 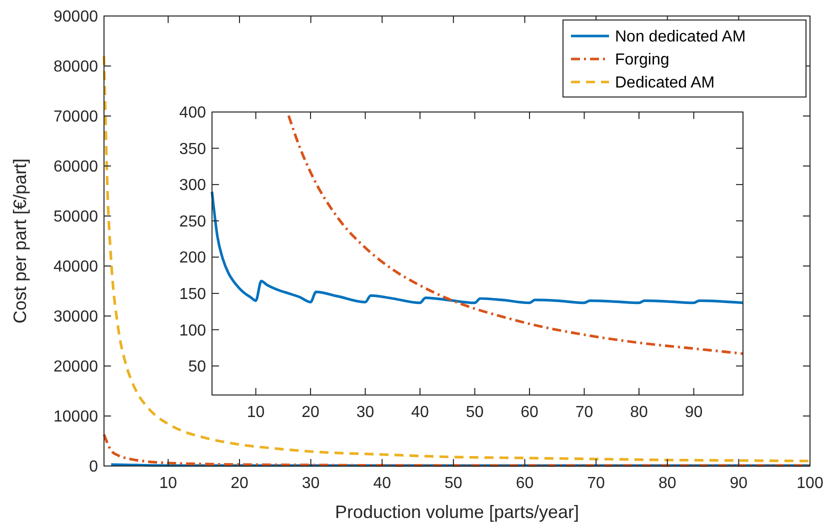 What do you see at coordinates (76, 167) in the screenshot?
I see `y-tick-label: 60000` at bounding box center [76, 167].